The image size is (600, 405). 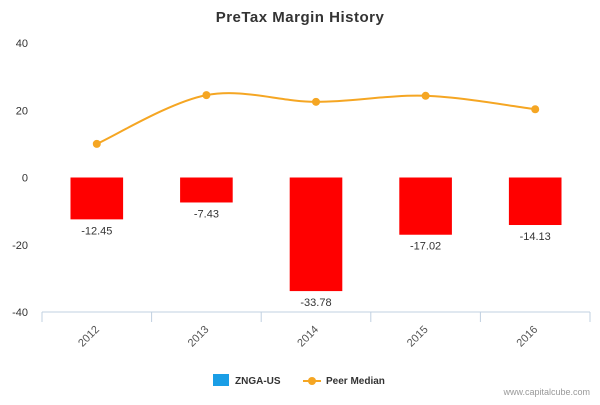 What do you see at coordinates (300, 17) in the screenshot?
I see `chart-title: PreTax Margin History` at bounding box center [300, 17].